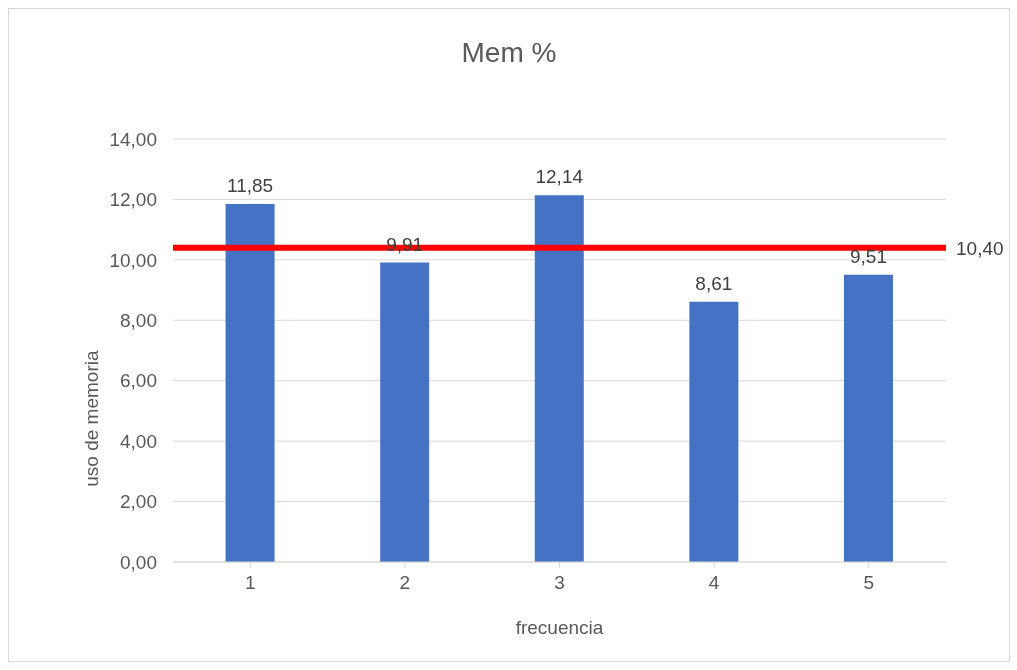 The image size is (1017, 670). I want to click on x-tick-label: 5, so click(868, 583).